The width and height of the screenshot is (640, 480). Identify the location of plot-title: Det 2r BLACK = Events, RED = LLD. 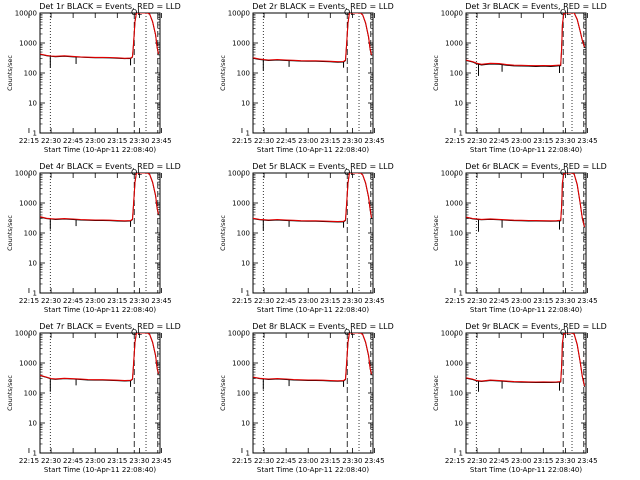
(323, 6).